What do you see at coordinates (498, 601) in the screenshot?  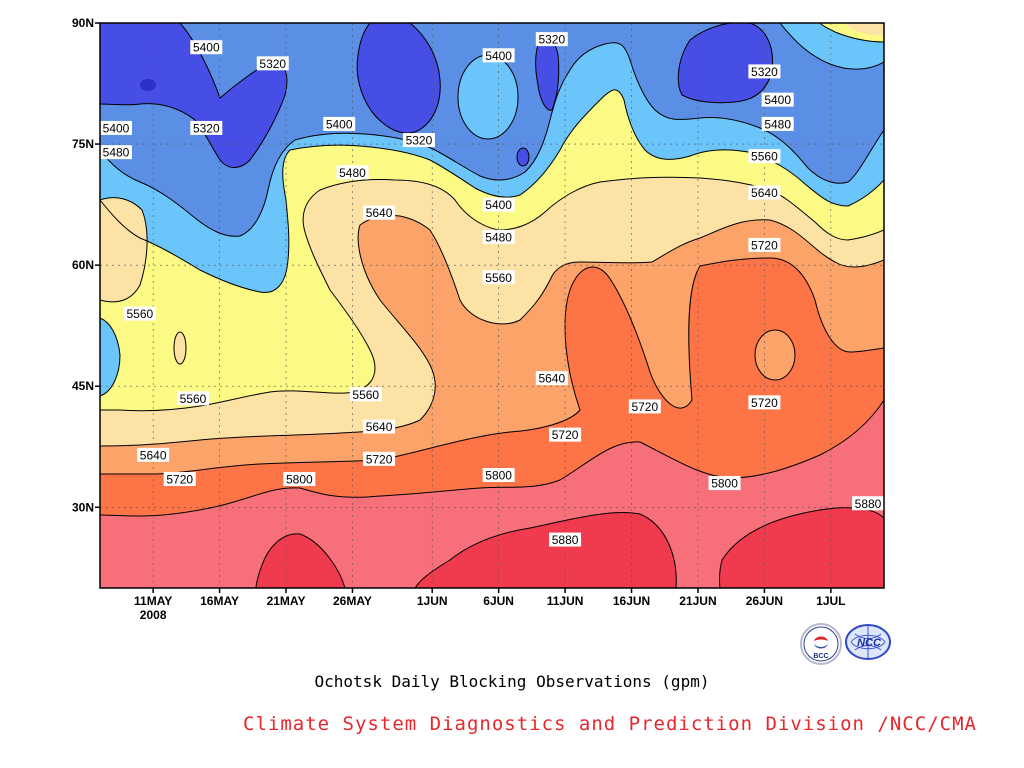 I see `x-tick-label: 6JUN` at bounding box center [498, 601].